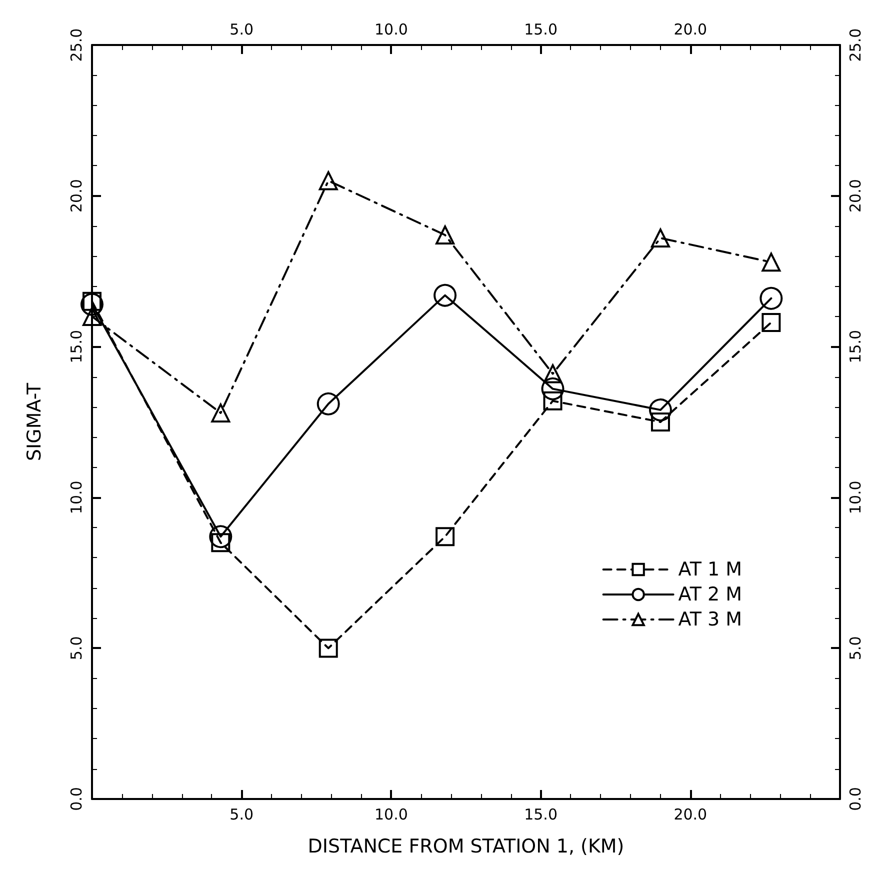  What do you see at coordinates (855, 45) in the screenshot?
I see `y2-tick-label: 25.0` at bounding box center [855, 45].